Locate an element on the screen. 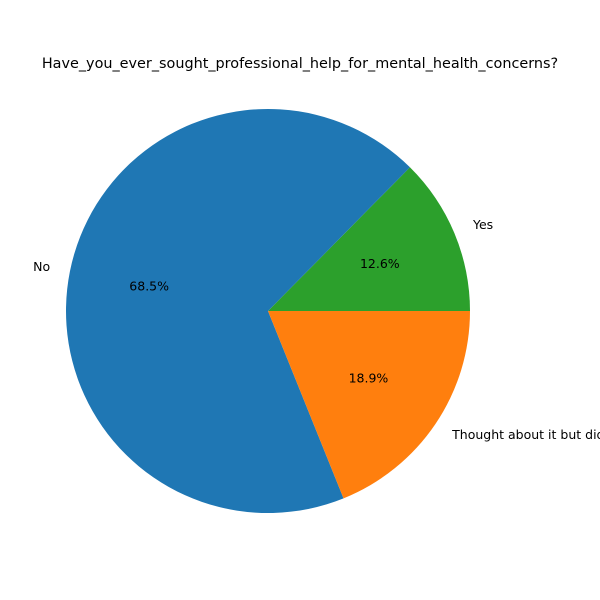  slice-percent-yes: 12.6% is located at coordinates (380, 263).